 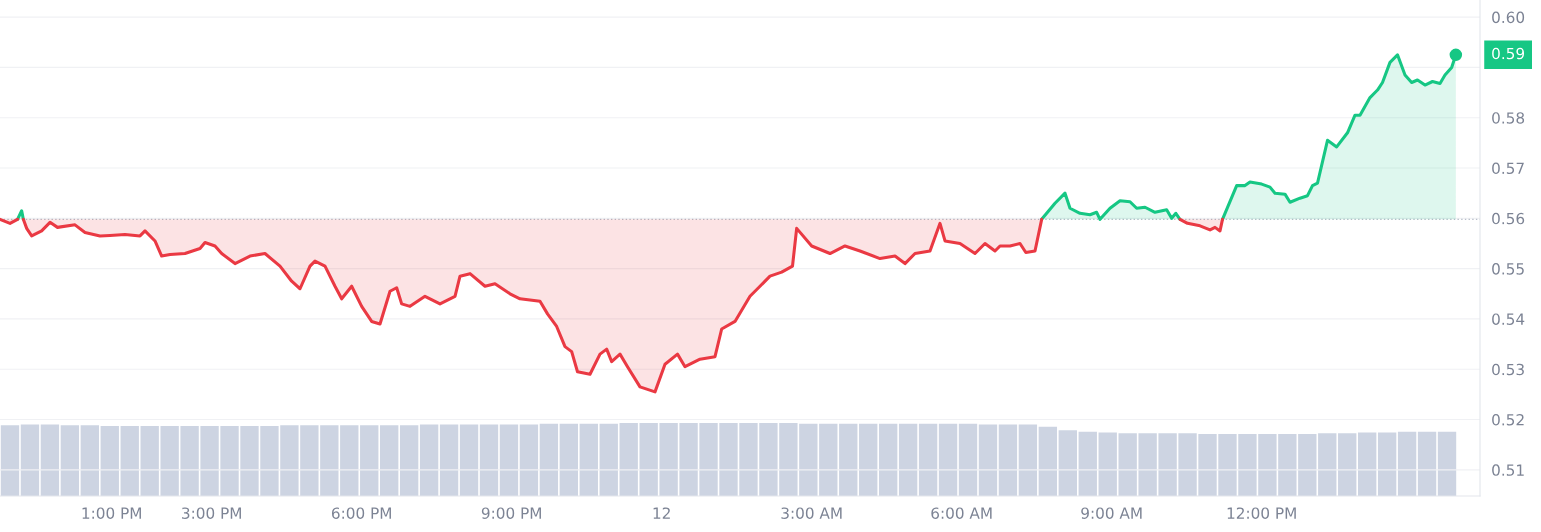 What do you see at coordinates (811, 513) in the screenshot?
I see `x-tick-label: 3:00 AM` at bounding box center [811, 513].